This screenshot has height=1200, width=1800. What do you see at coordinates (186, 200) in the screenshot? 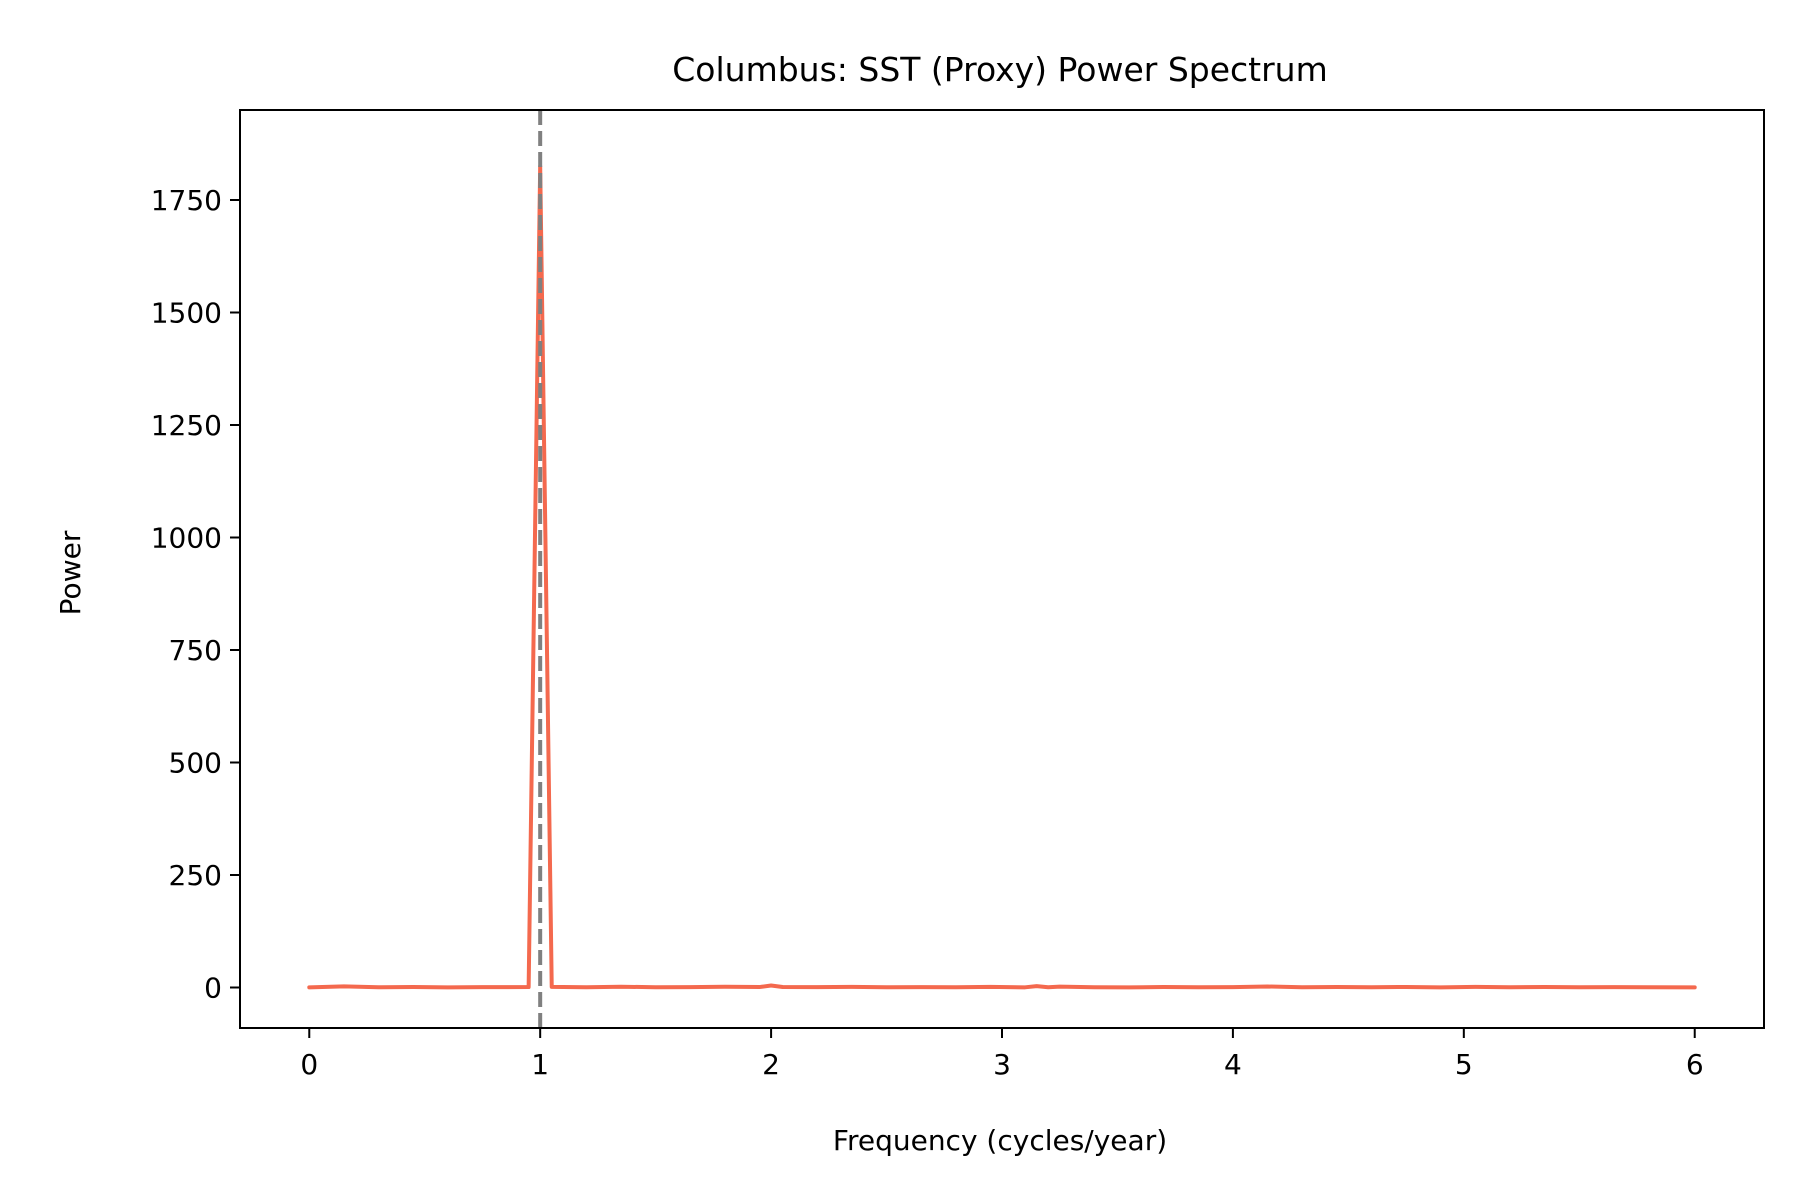
I see `y-tick-label-1750: 1750` at bounding box center [186, 200].